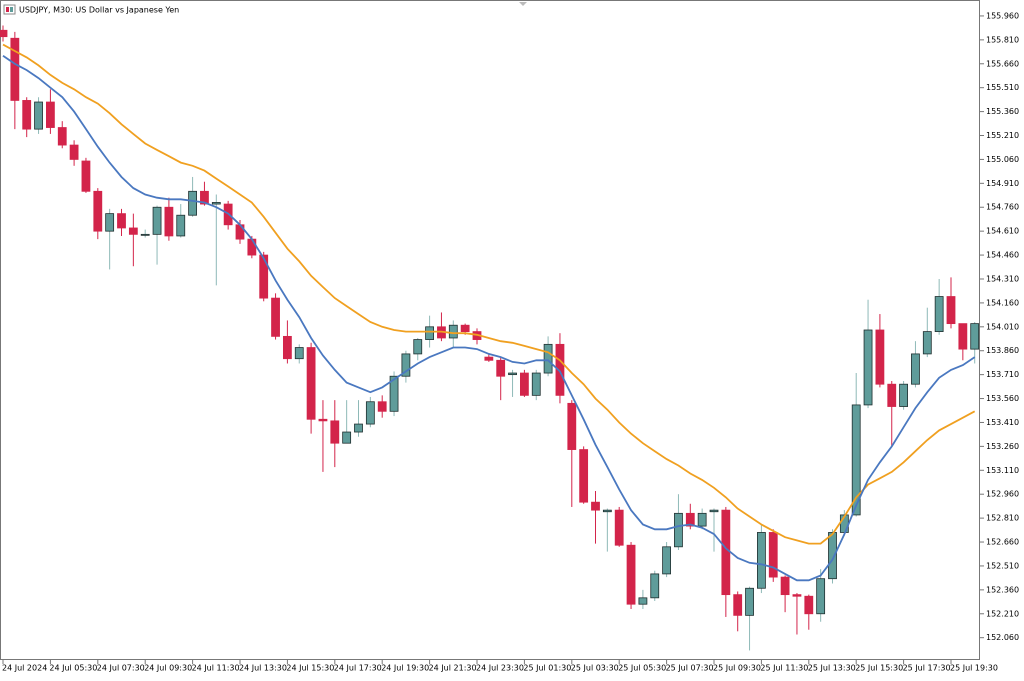 The image size is (1024, 681). Describe the element at coordinates (73, 668) in the screenshot. I see `x-tick-label: 24 Jul 05:30` at that location.